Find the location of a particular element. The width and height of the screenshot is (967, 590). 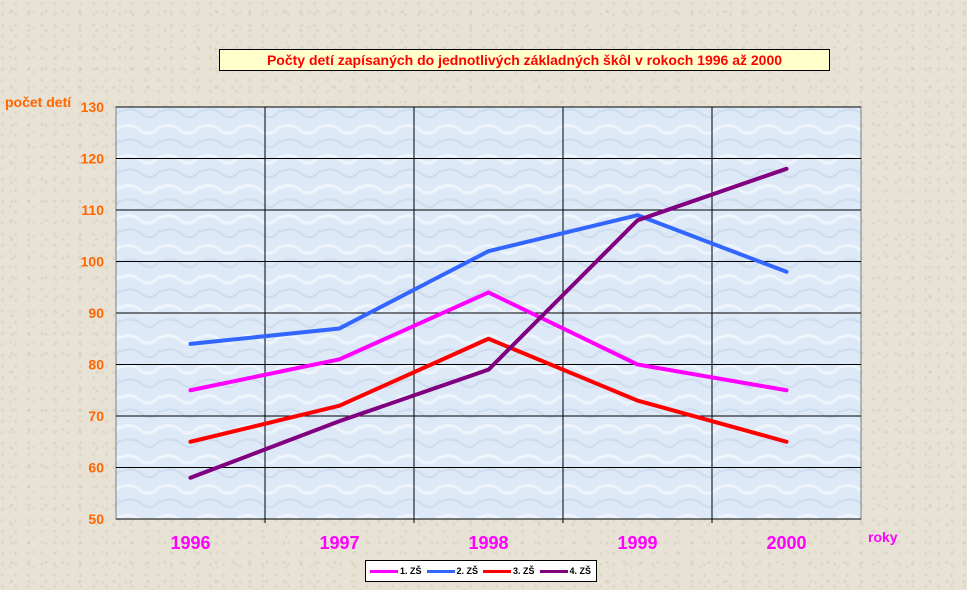

y-tick-label: 110 is located at coordinates (92, 210).